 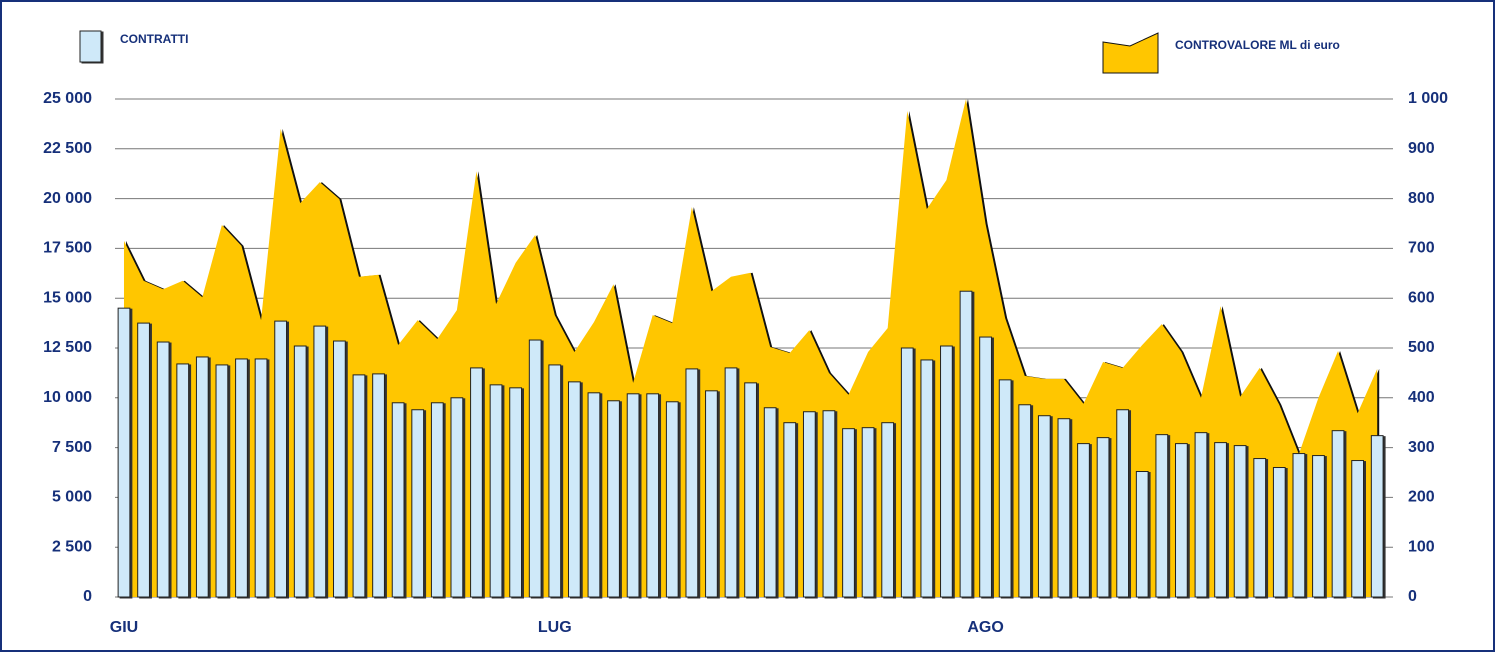 I want to click on y-tick-label: 5 000, so click(x=72, y=497).